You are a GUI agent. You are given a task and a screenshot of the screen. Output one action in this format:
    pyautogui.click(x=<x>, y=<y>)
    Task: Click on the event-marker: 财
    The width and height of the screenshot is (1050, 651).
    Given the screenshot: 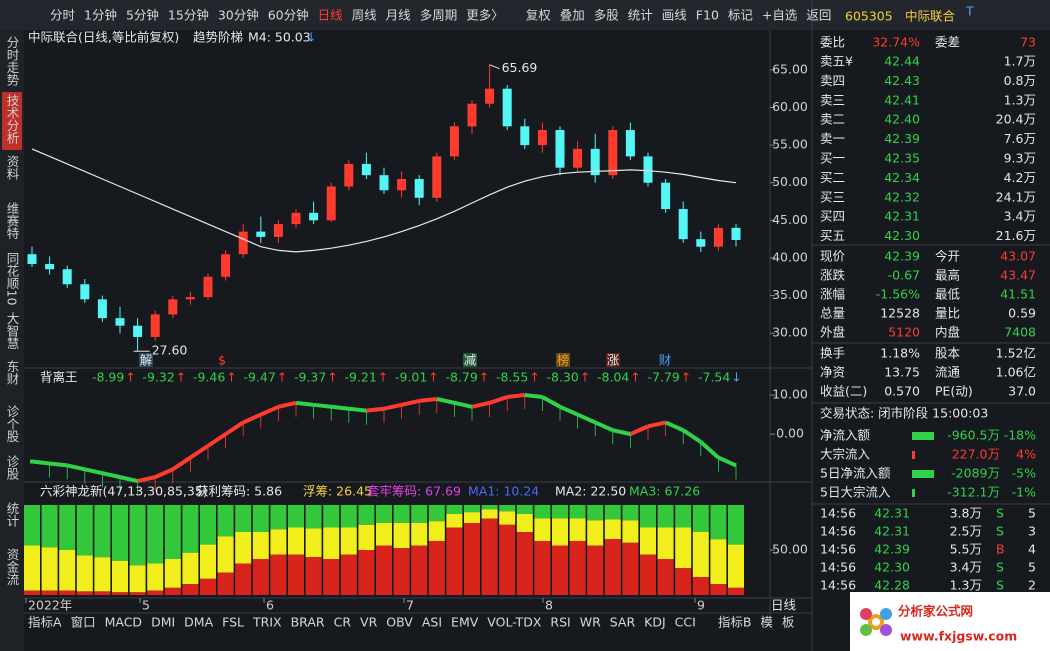 What is the action you would take?
    pyautogui.click(x=665, y=360)
    